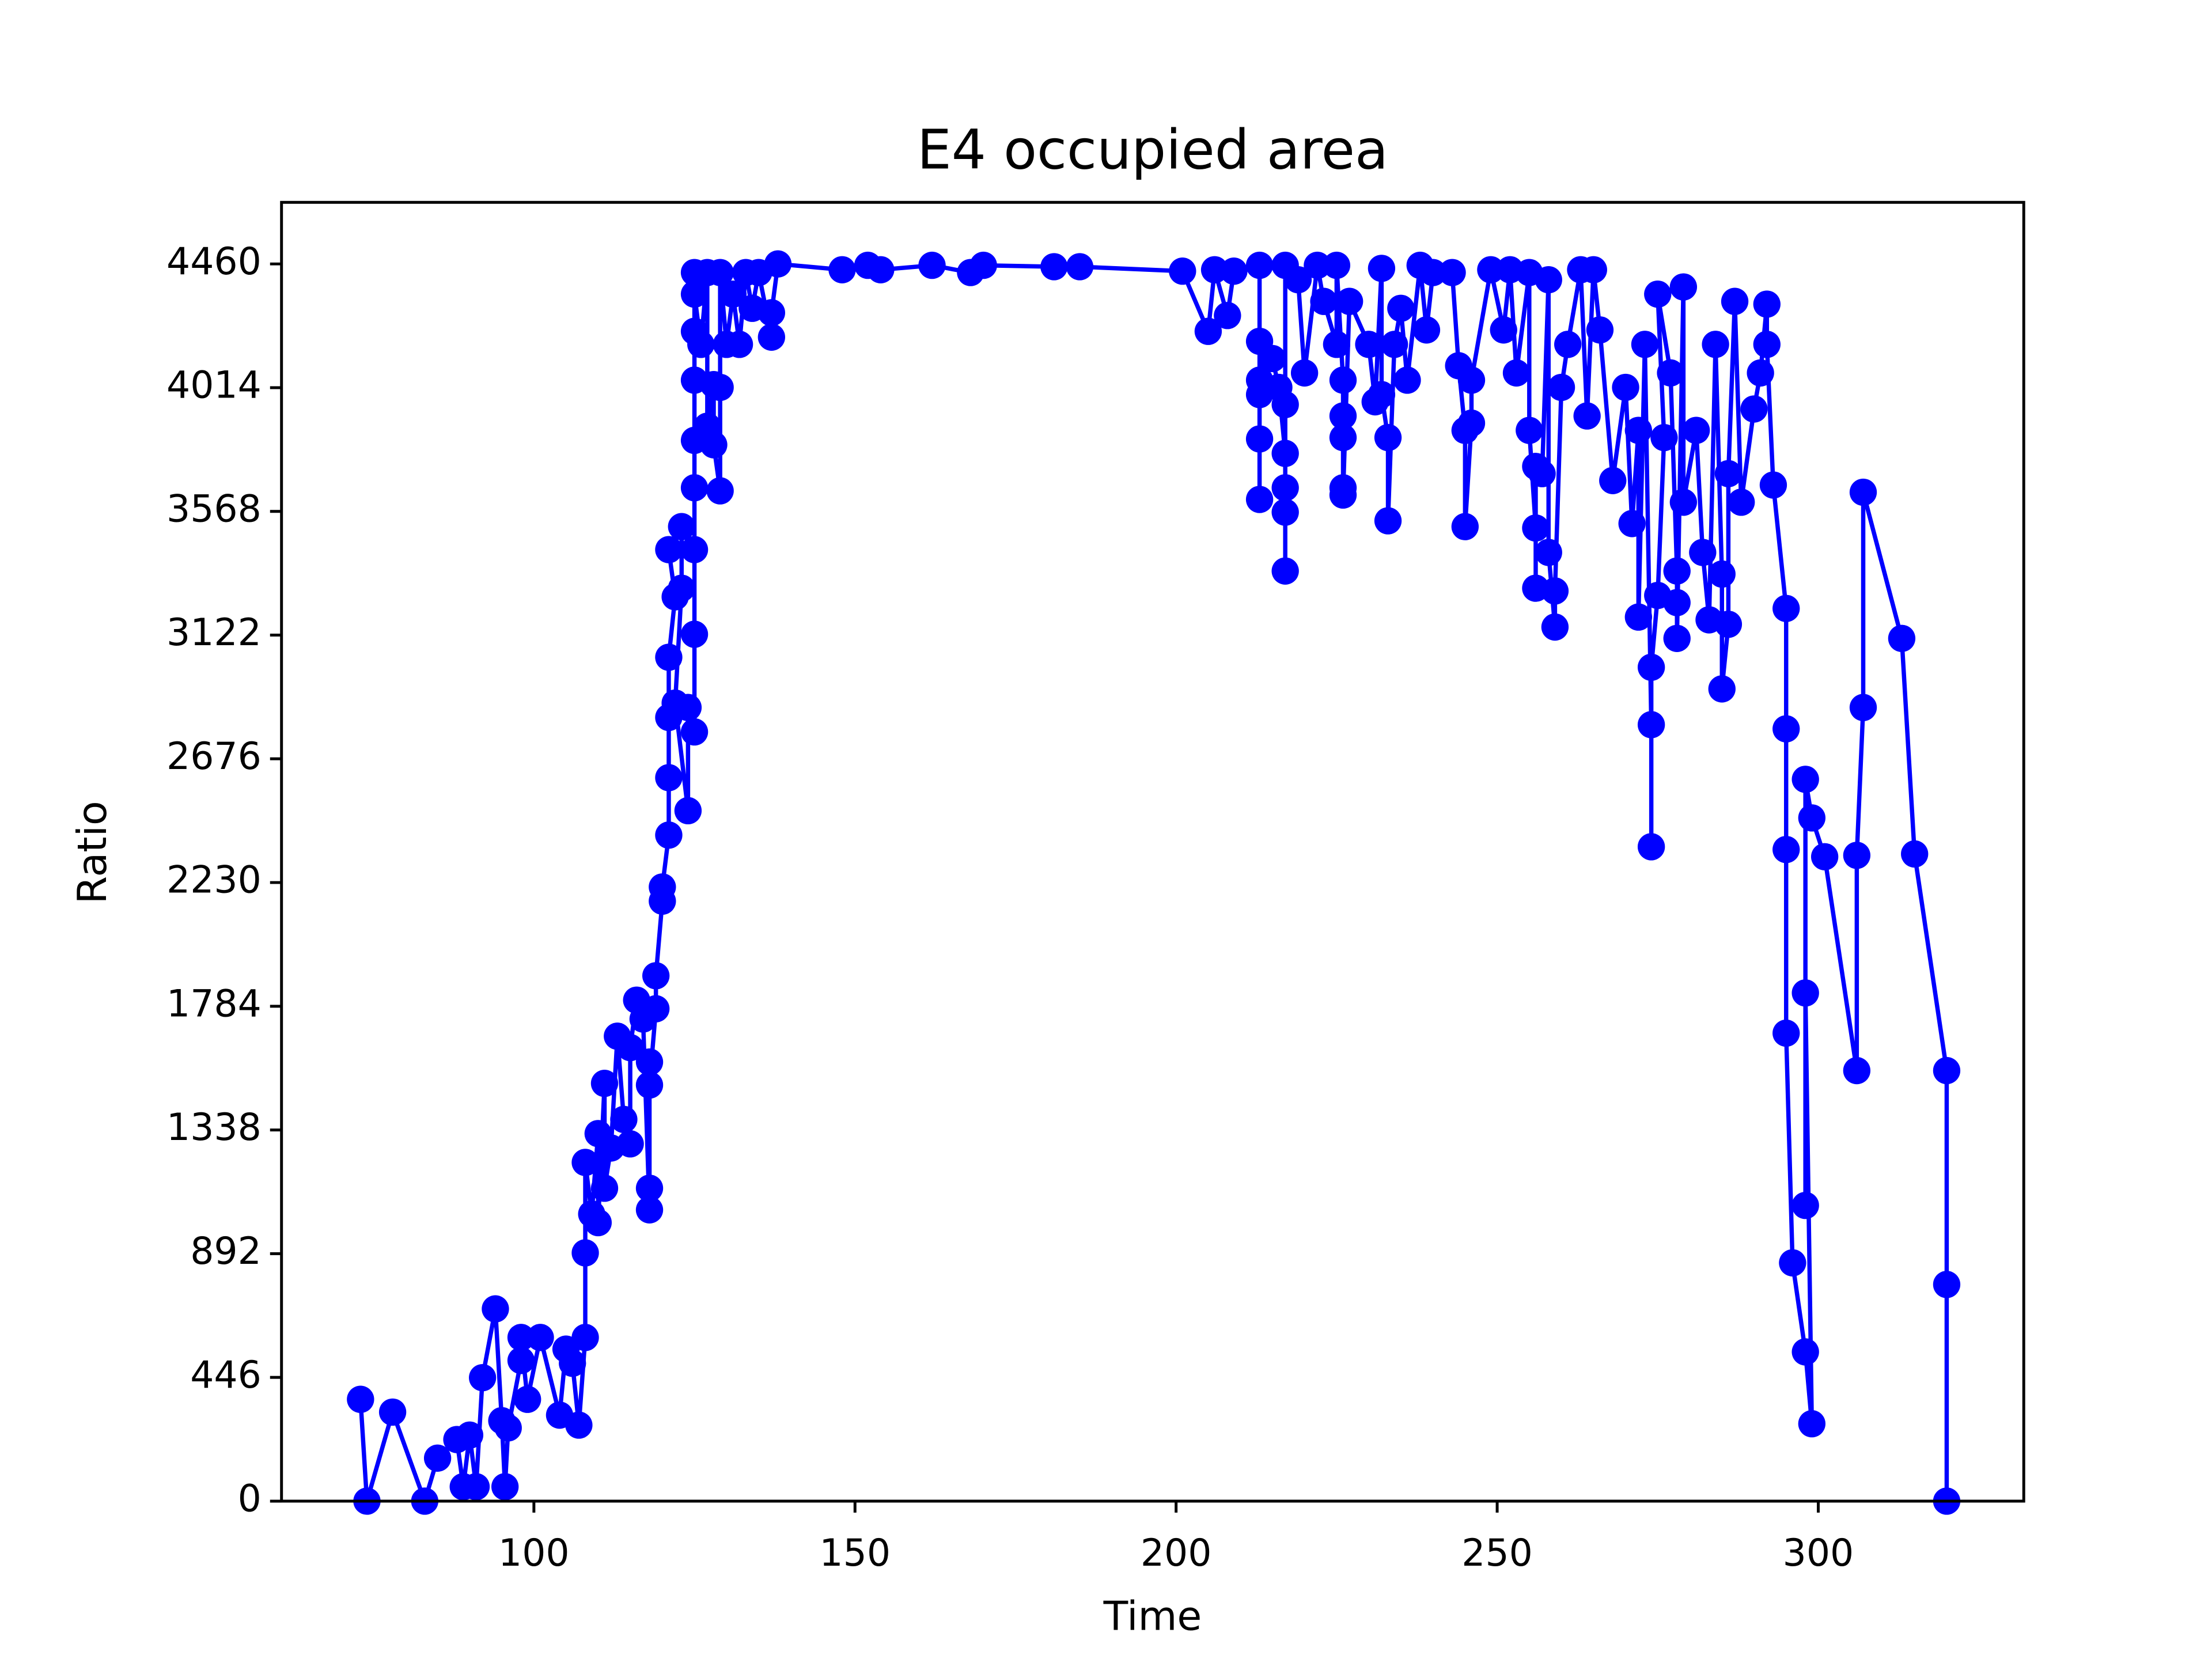  What do you see at coordinates (214, 880) in the screenshot?
I see `y-tick-label: 2230` at bounding box center [214, 880].